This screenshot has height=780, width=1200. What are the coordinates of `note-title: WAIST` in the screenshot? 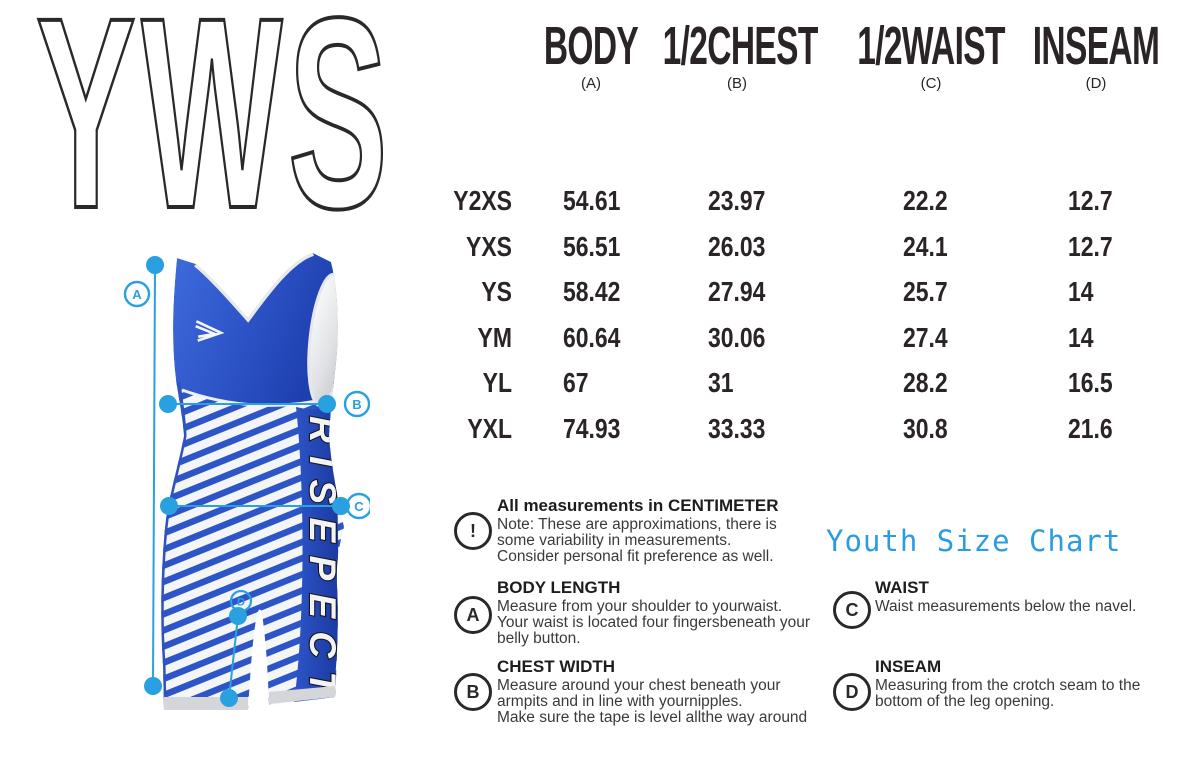 It's located at (902, 587).